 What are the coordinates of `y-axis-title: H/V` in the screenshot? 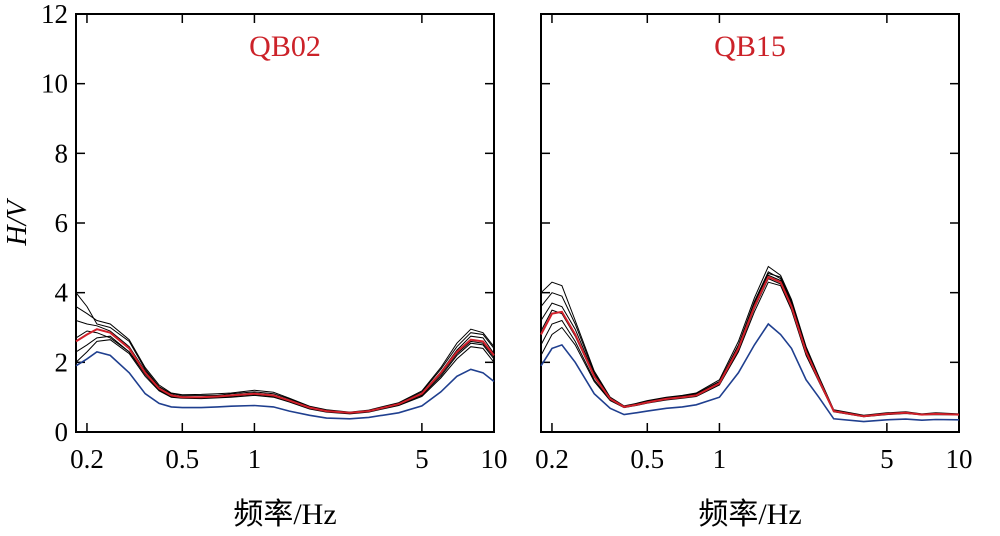 It's located at (17, 222).